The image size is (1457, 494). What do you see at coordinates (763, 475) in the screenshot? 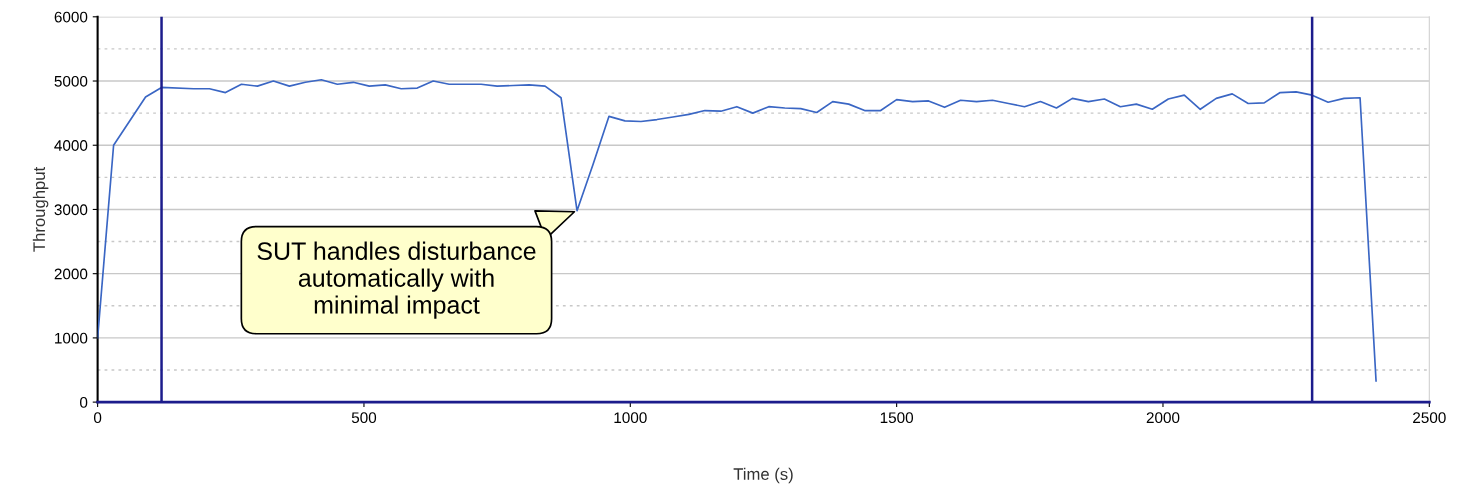
I see `x-axis-title: Time (s)` at bounding box center [763, 475].